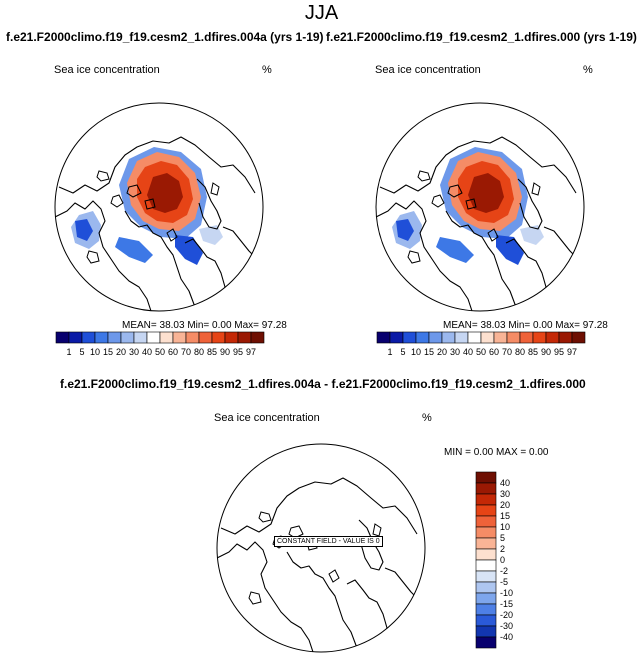 The image size is (643, 655). What do you see at coordinates (505, 505) in the screenshot?
I see `diff-colorbar-tick-label: 20` at bounding box center [505, 505].